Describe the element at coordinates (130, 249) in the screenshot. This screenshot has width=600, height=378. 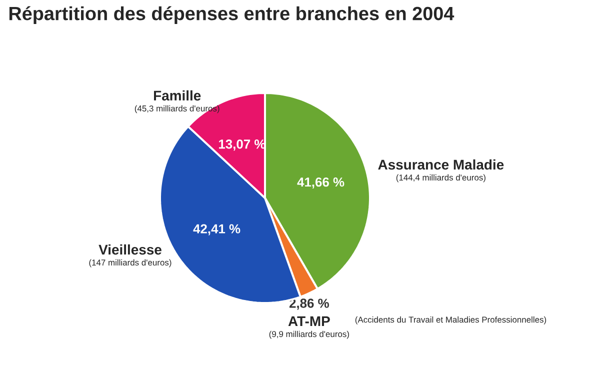
I see `slice-label: Vieillesse` at that location.